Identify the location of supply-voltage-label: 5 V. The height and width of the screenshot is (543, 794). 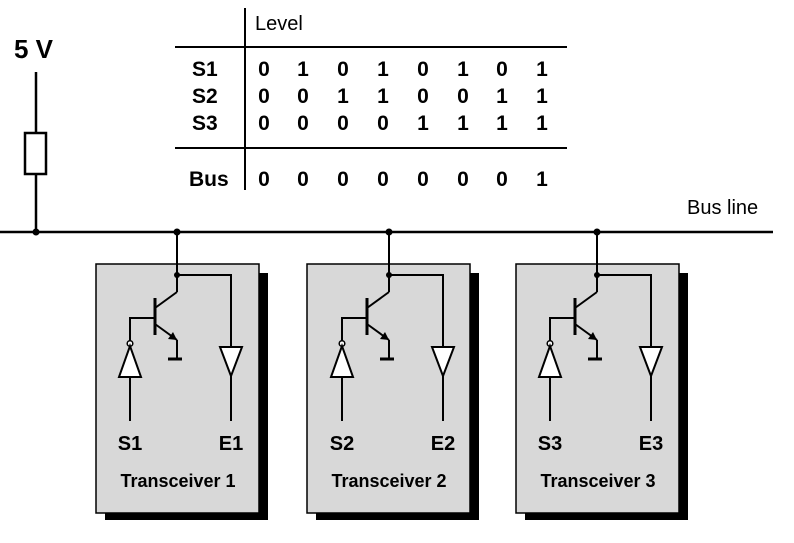
(34, 49).